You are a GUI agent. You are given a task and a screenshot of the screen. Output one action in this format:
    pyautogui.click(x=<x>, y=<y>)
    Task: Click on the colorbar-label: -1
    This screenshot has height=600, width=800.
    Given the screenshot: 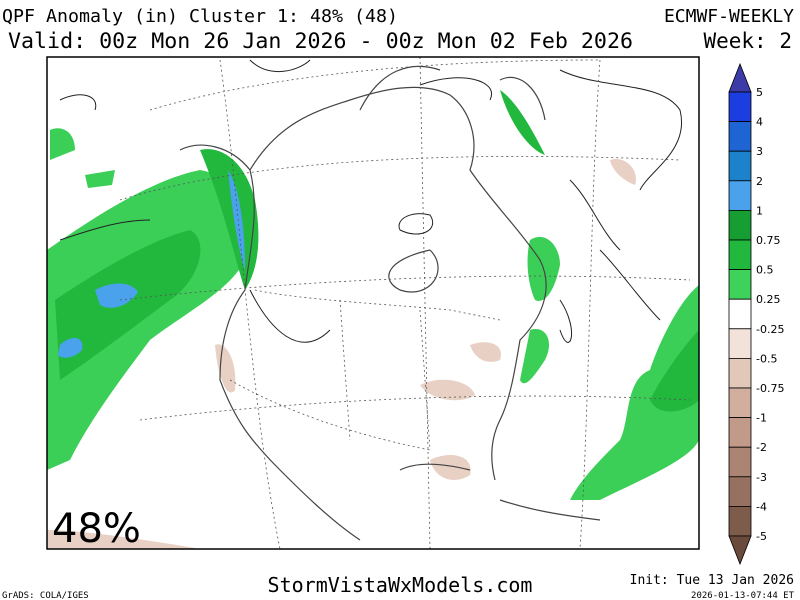 What is the action you would take?
    pyautogui.click(x=761, y=418)
    